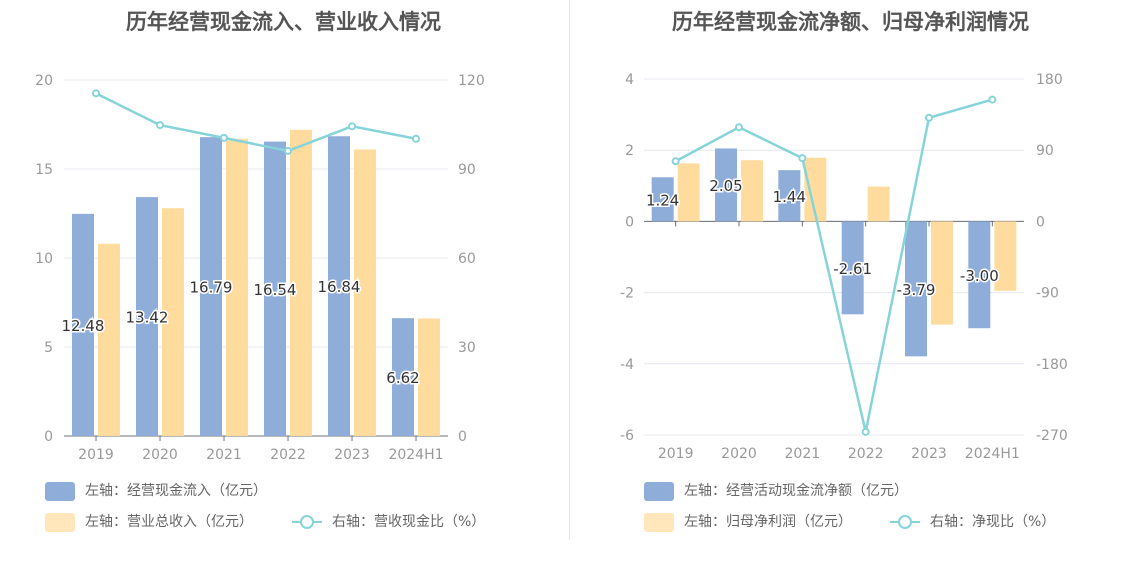  I want to click on y-left-tick-label: 20, so click(44, 81).